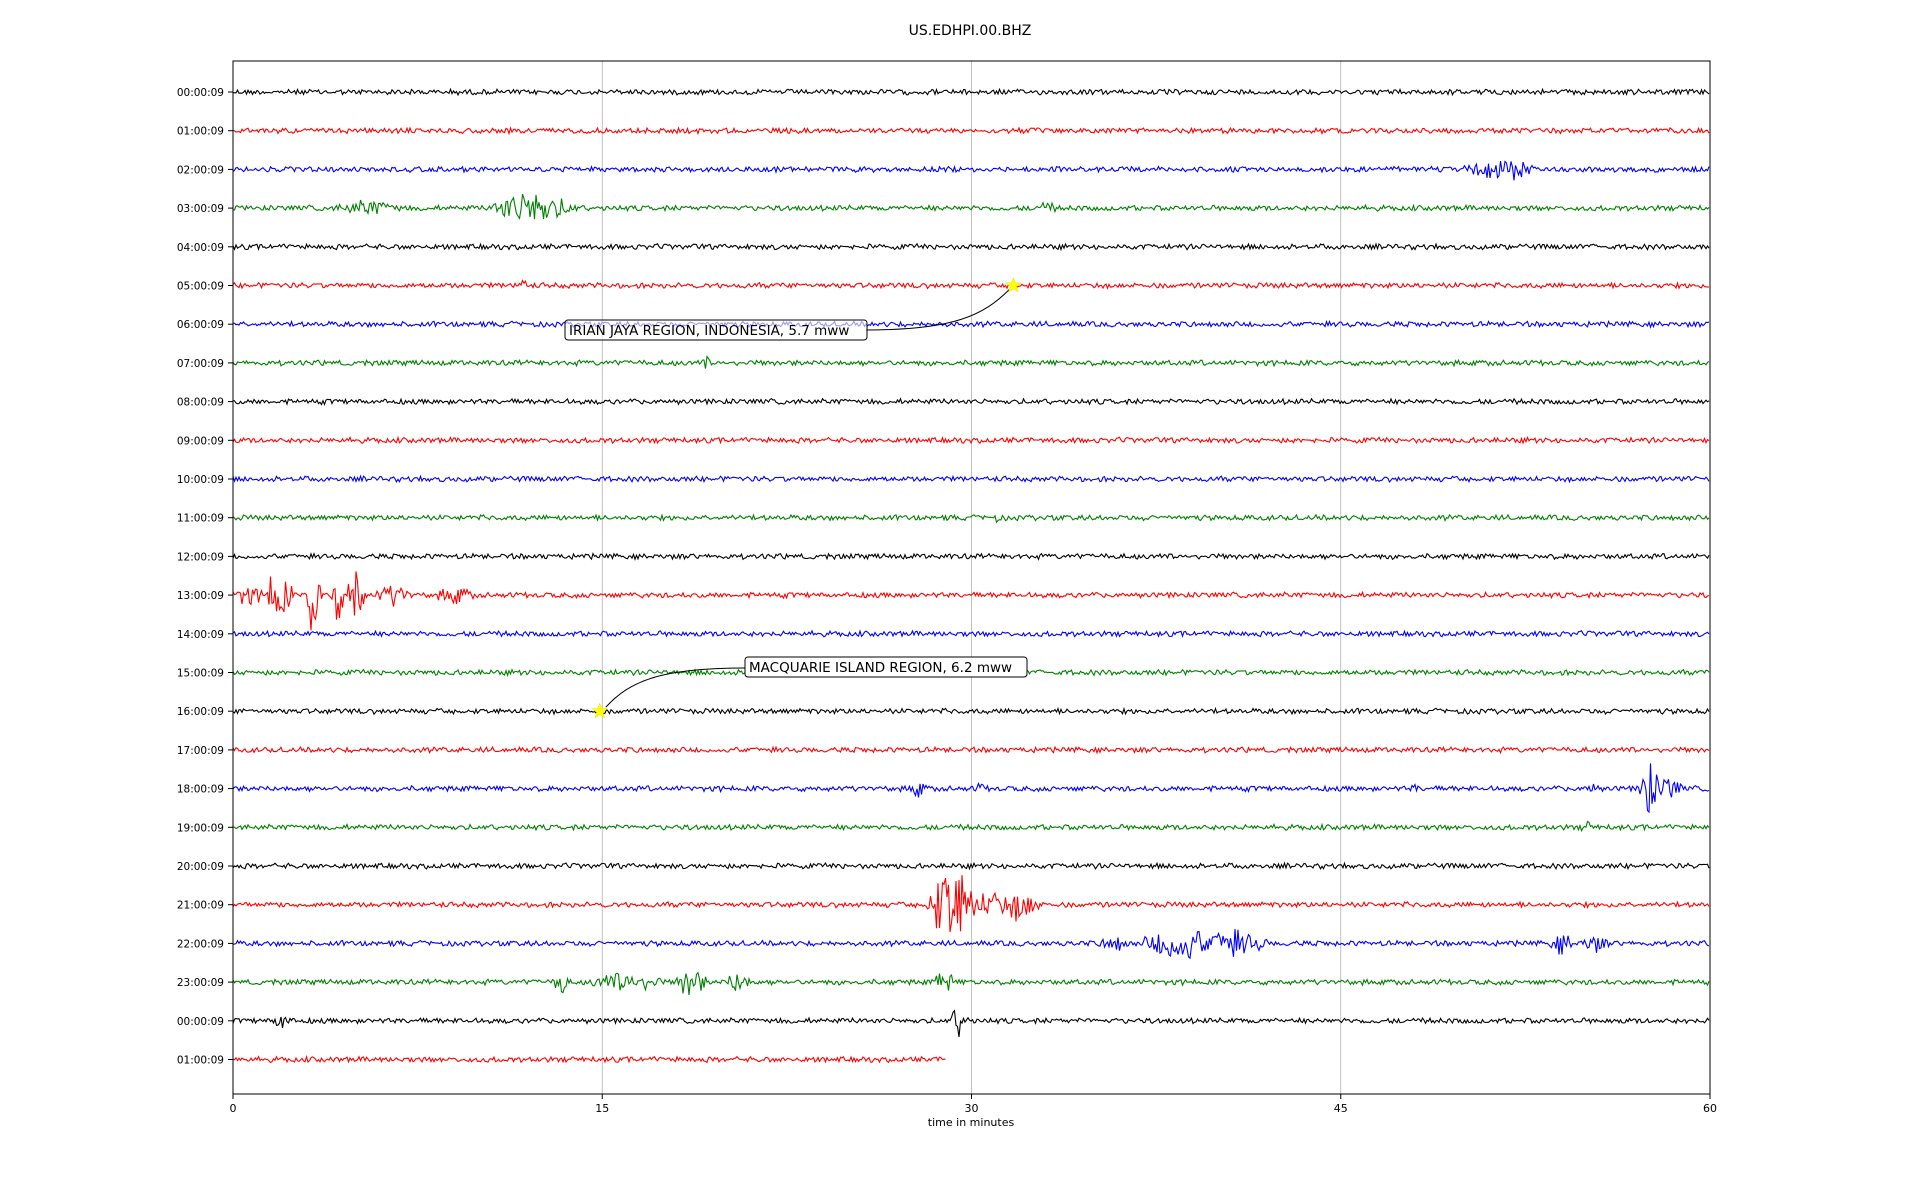 The image size is (1920, 1200). Describe the element at coordinates (972, 1108) in the screenshot. I see `x-tick-label: 30` at that location.